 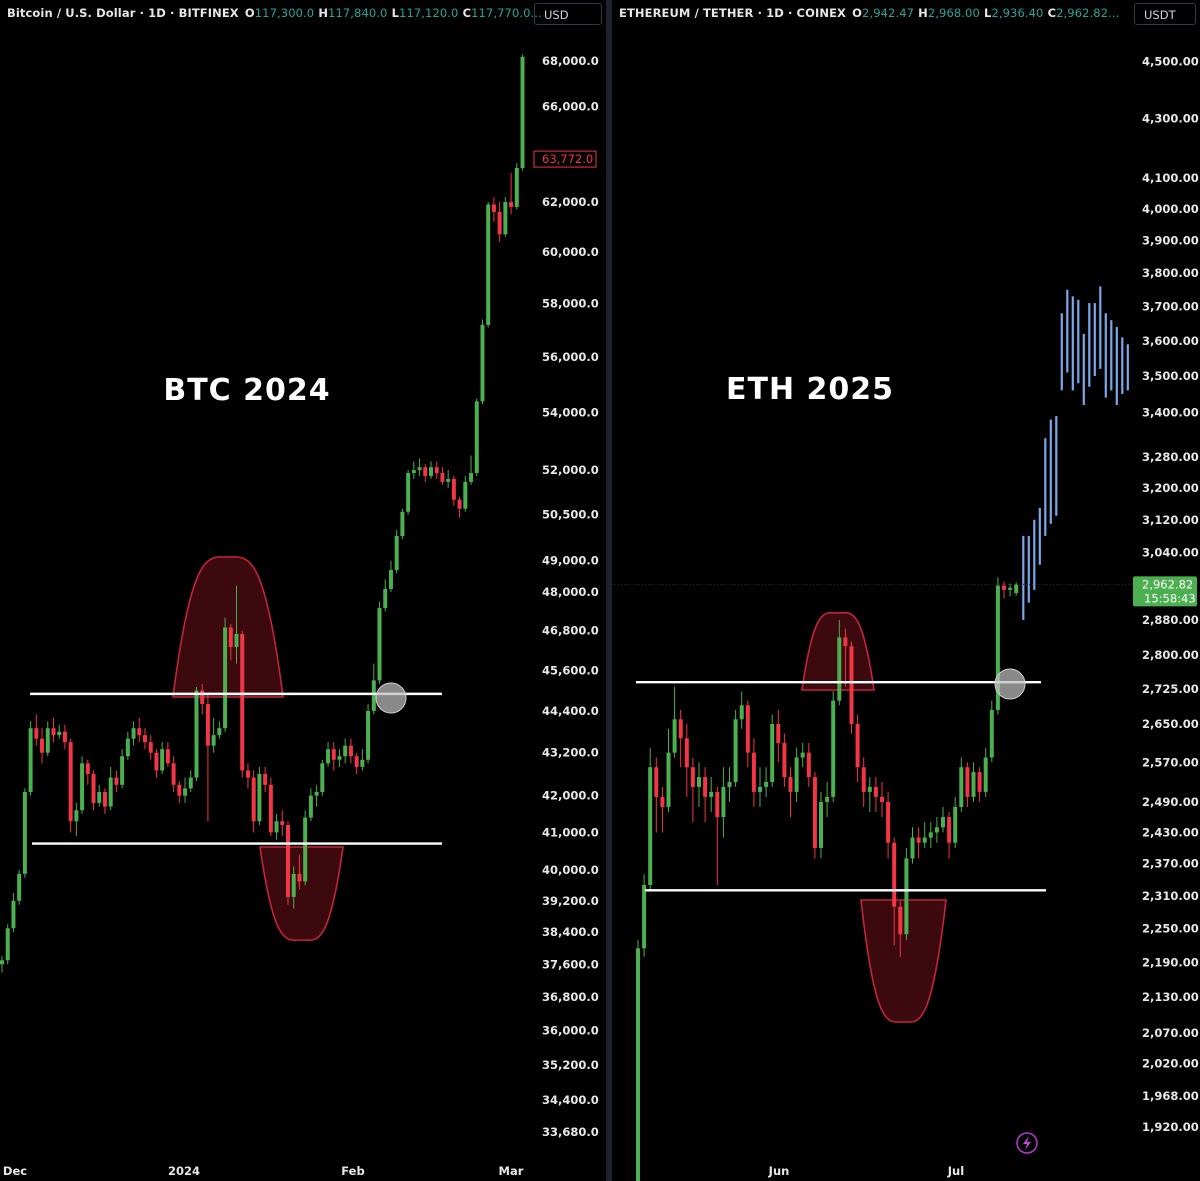 What do you see at coordinates (1165, 14) in the screenshot?
I see `eth-currency-button: USDT` at bounding box center [1165, 14].